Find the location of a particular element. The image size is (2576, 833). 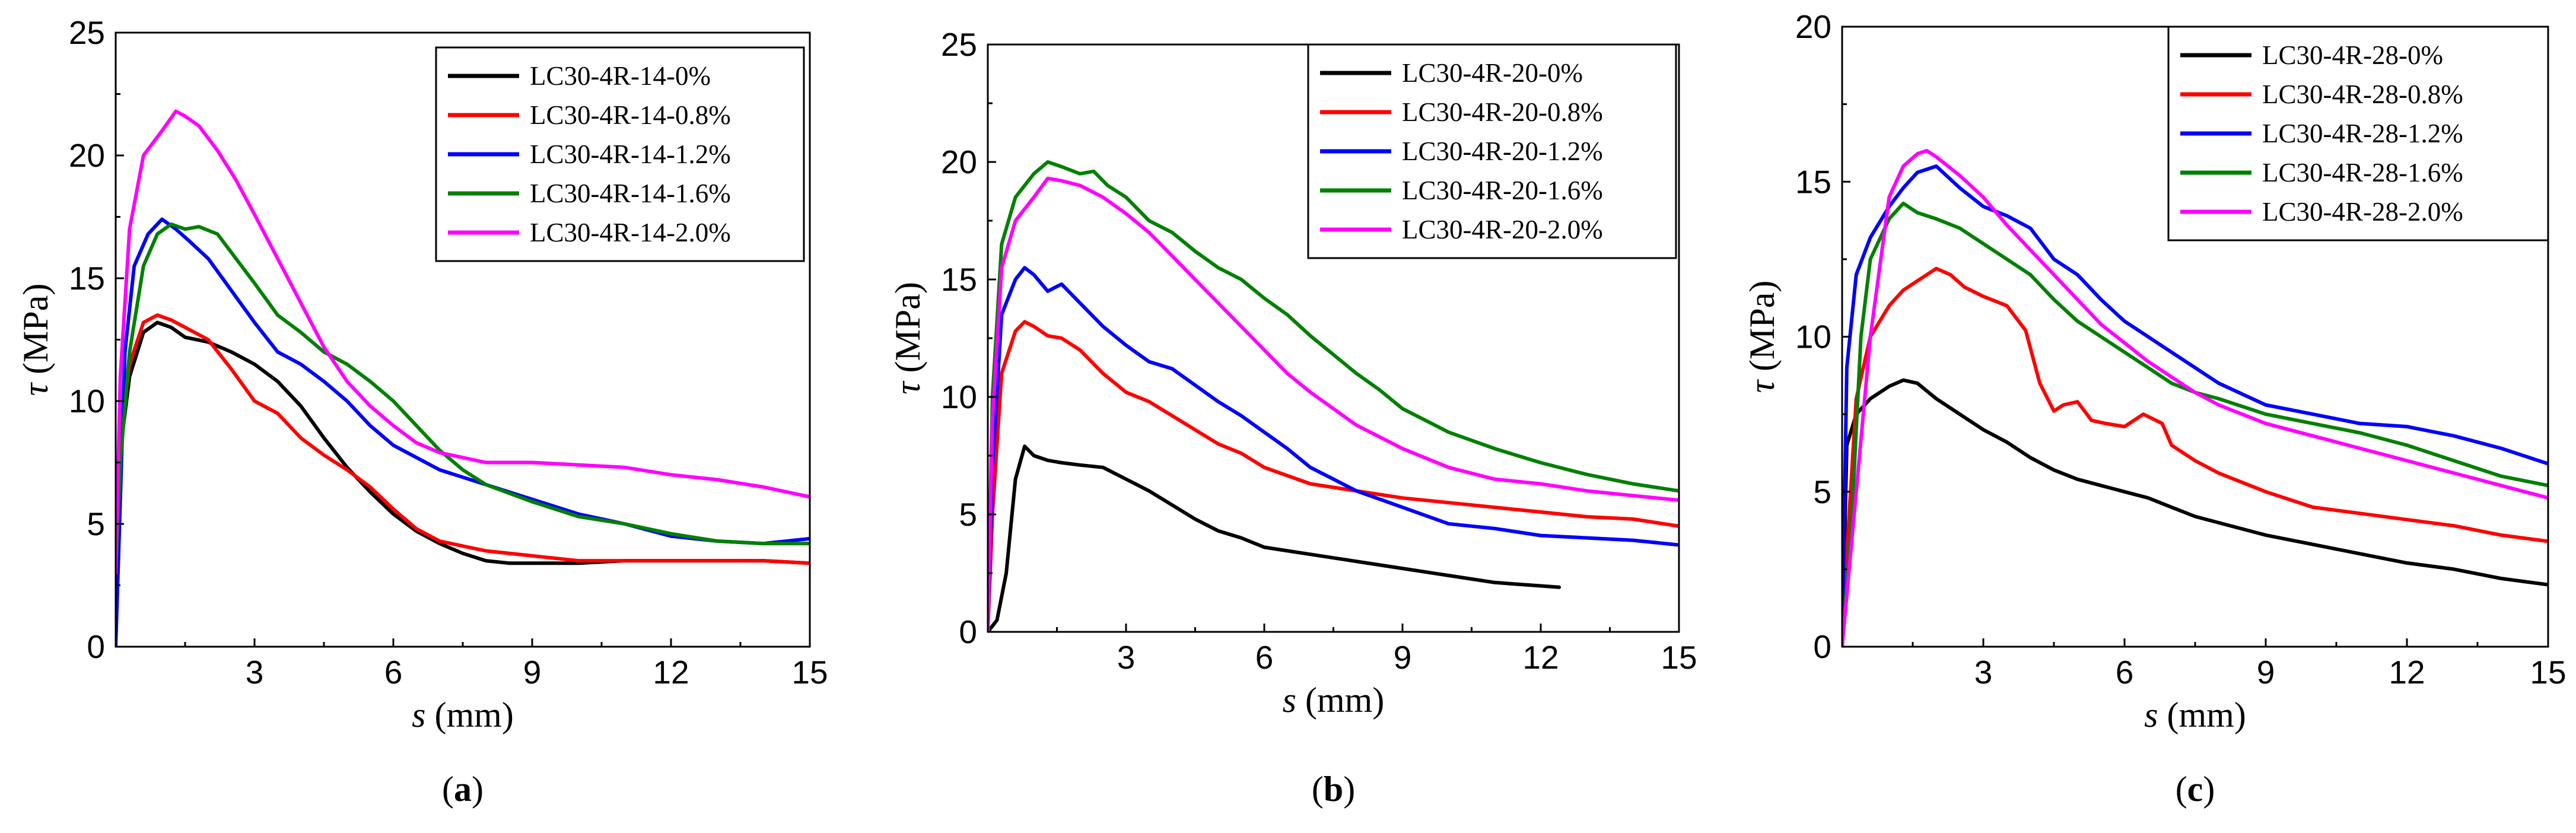

legend-item: LC30-4R-20-2.0% is located at coordinates (1461, 229).